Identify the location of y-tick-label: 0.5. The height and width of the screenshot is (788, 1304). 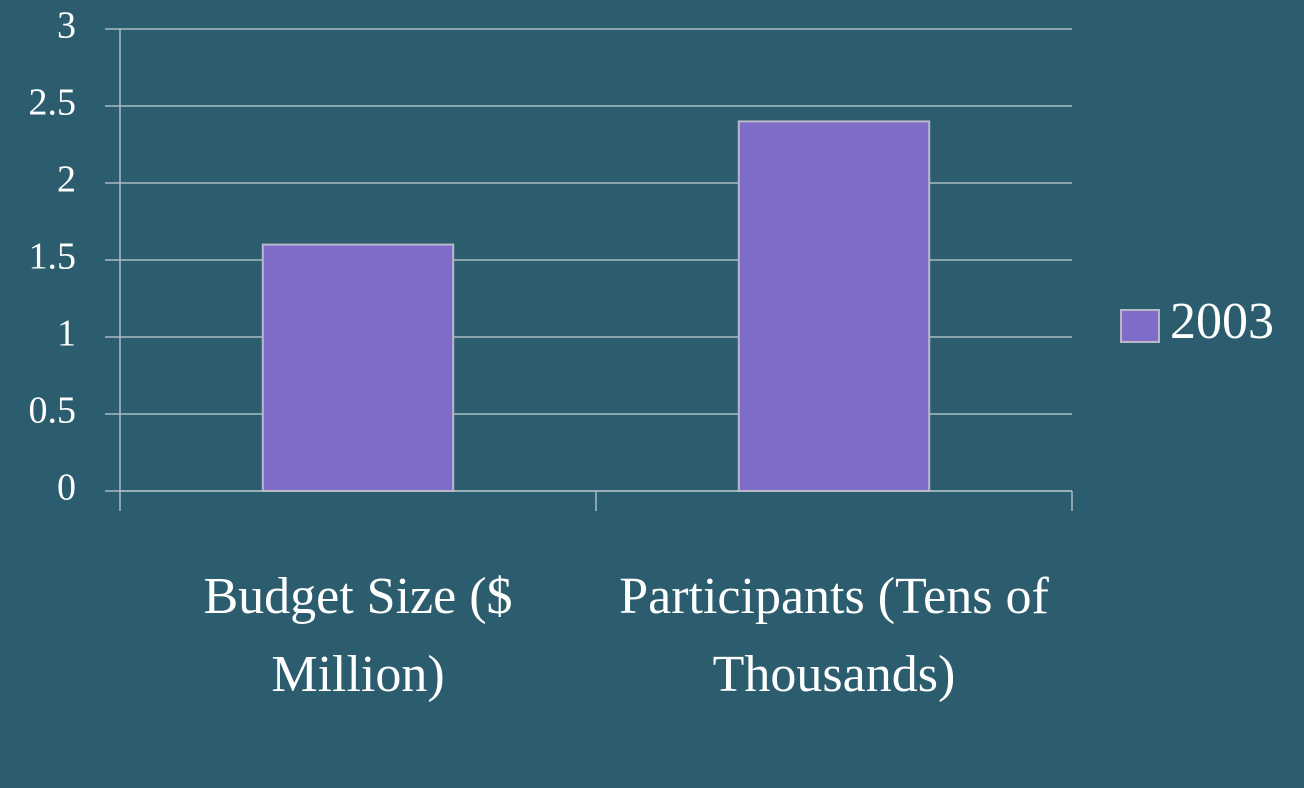
(53, 411).